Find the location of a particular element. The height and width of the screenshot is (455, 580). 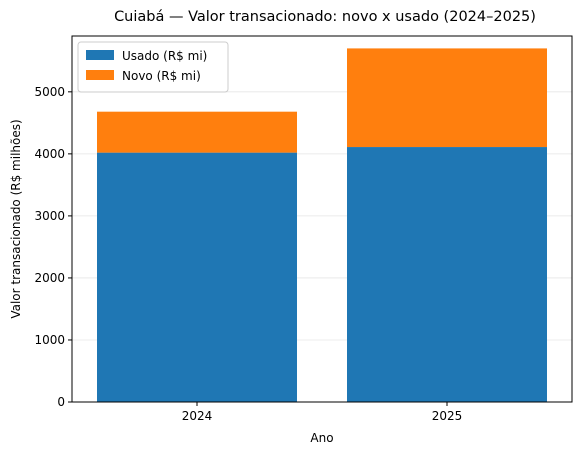

legend: Usado (R$ mi) Novo (R$ mi) is located at coordinates (153, 67).